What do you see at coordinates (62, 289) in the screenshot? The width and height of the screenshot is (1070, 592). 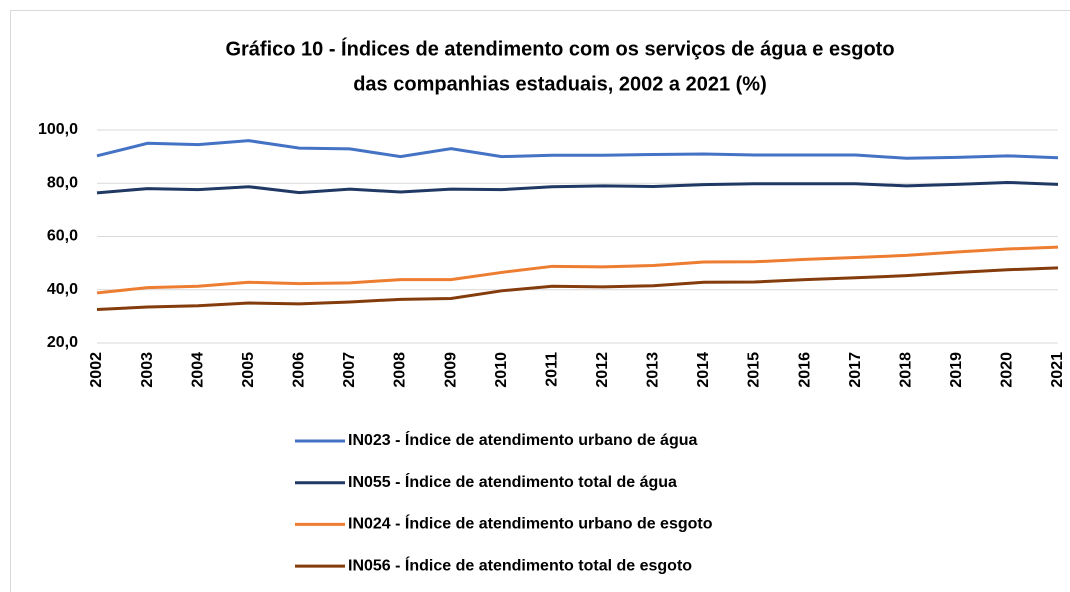 I see `y-tick-label: 40,0` at bounding box center [62, 289].